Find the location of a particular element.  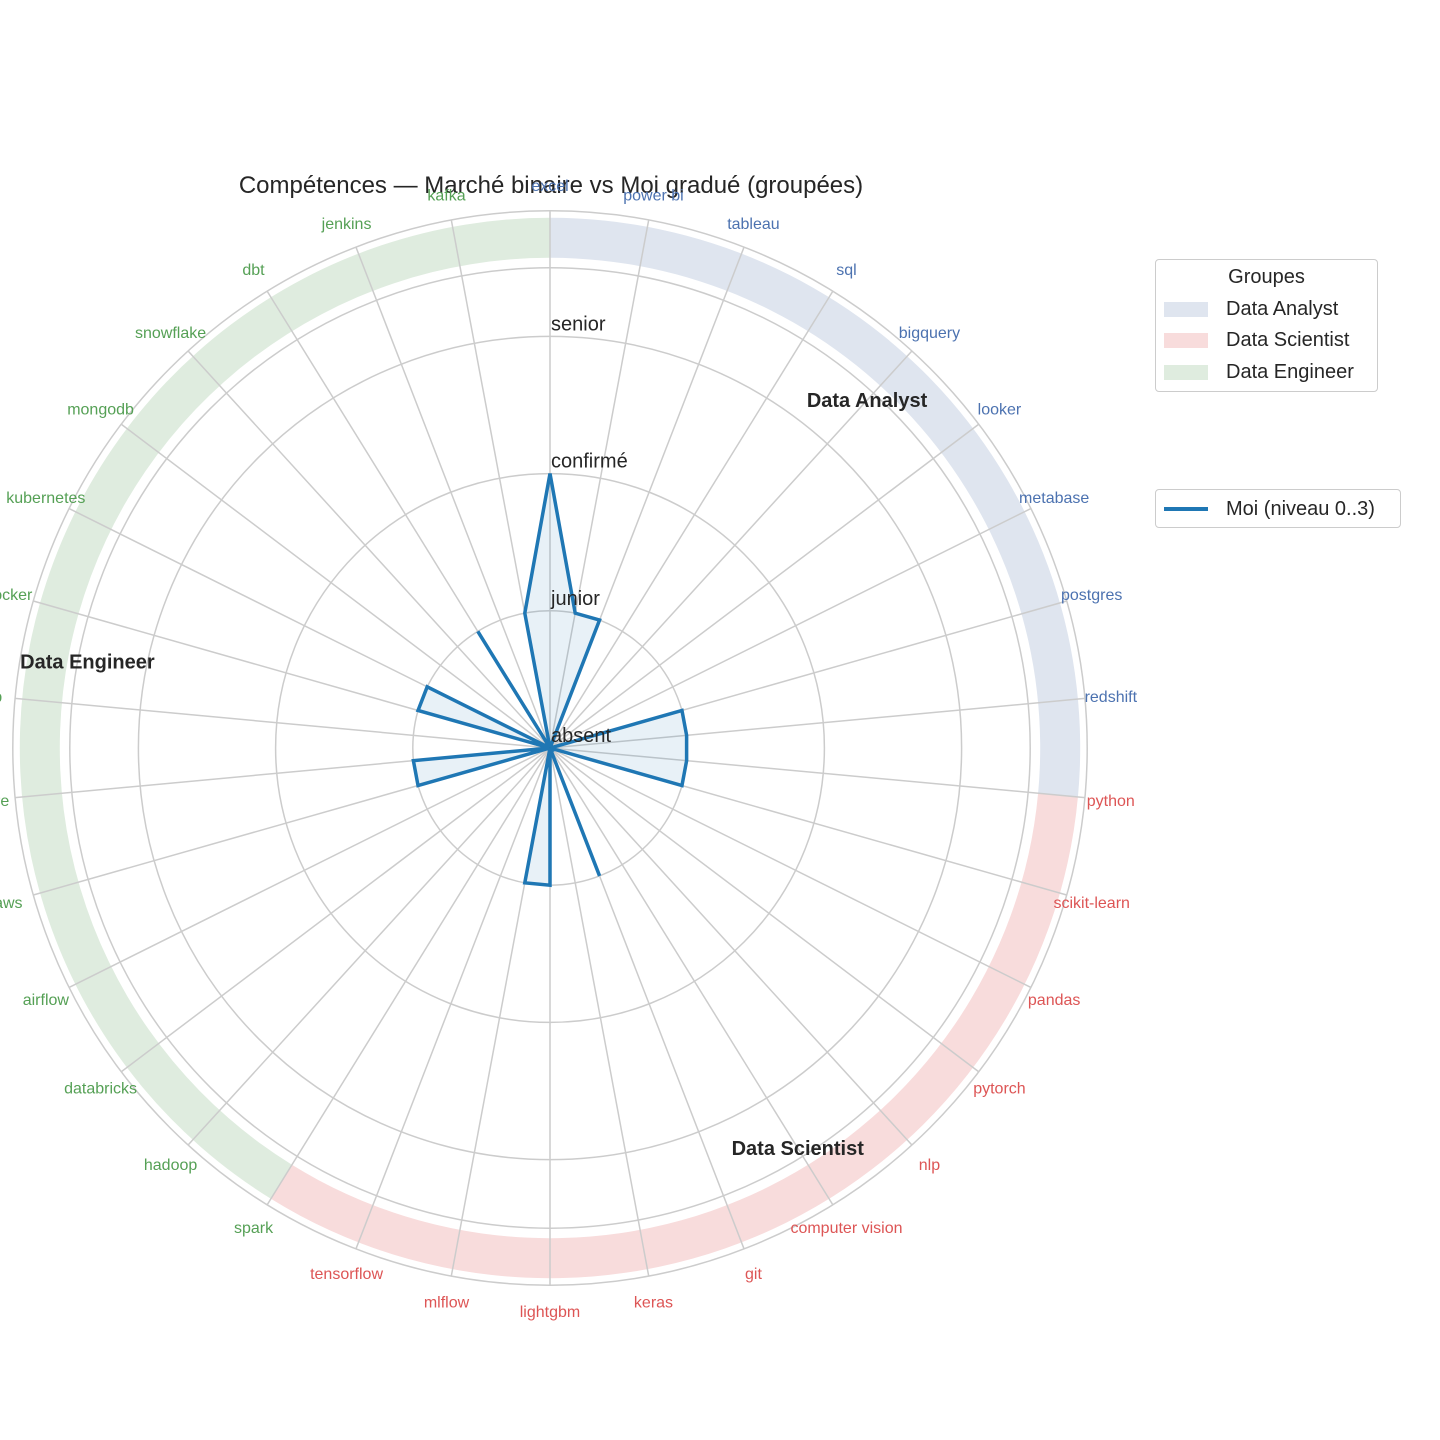

legend-label-data-engineer: Data Engineer is located at coordinates (1290, 371).